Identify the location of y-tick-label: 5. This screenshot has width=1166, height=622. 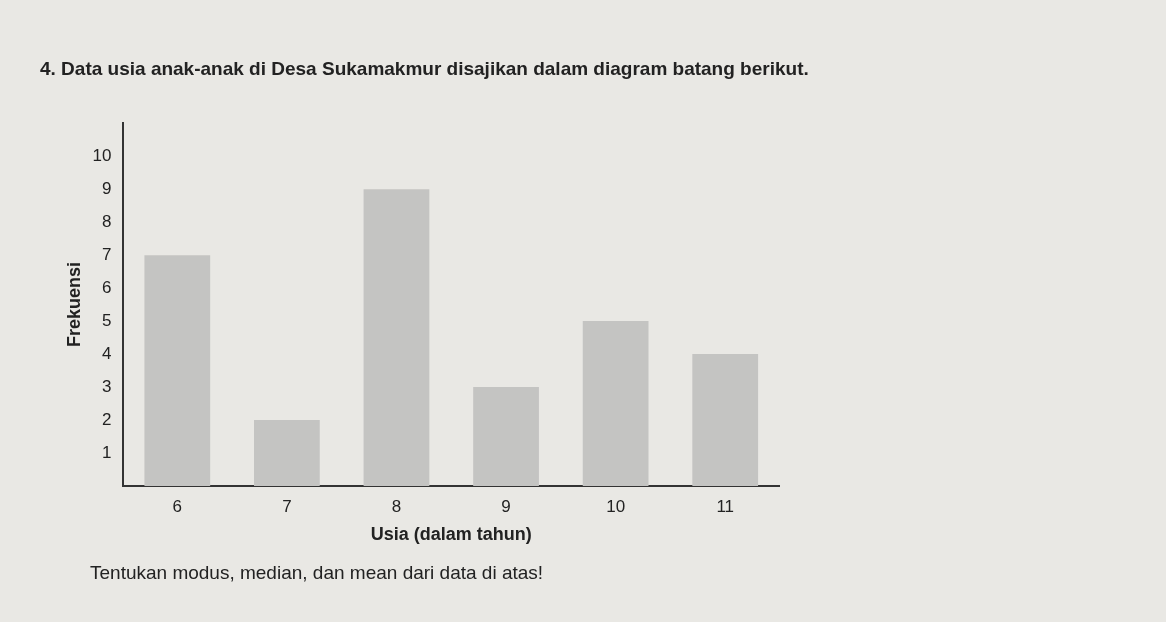
(107, 320).